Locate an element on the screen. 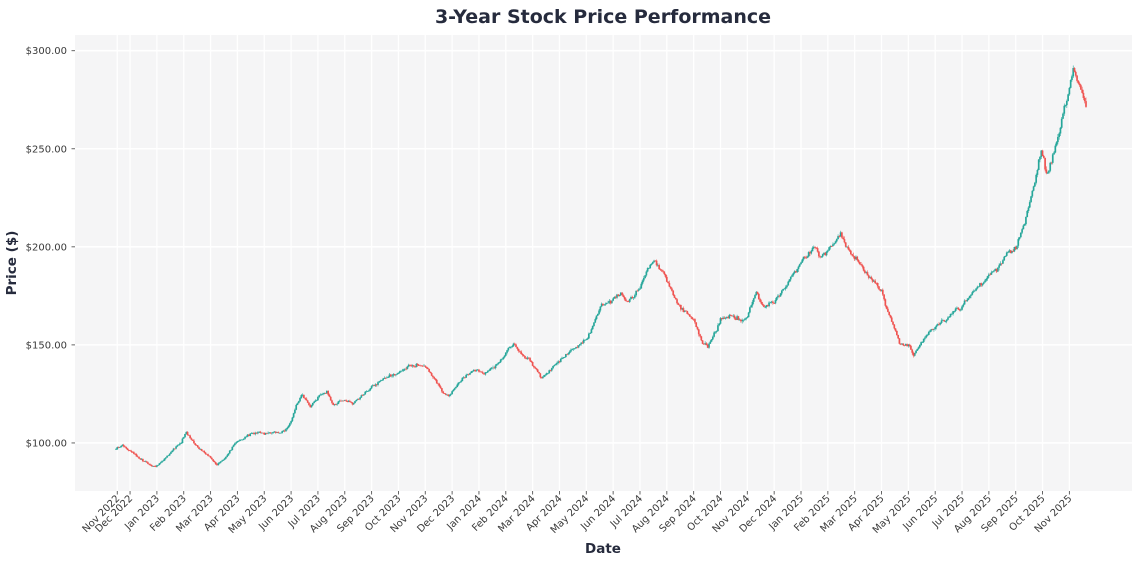  svg-text: $250.00 is located at coordinates (46, 149).